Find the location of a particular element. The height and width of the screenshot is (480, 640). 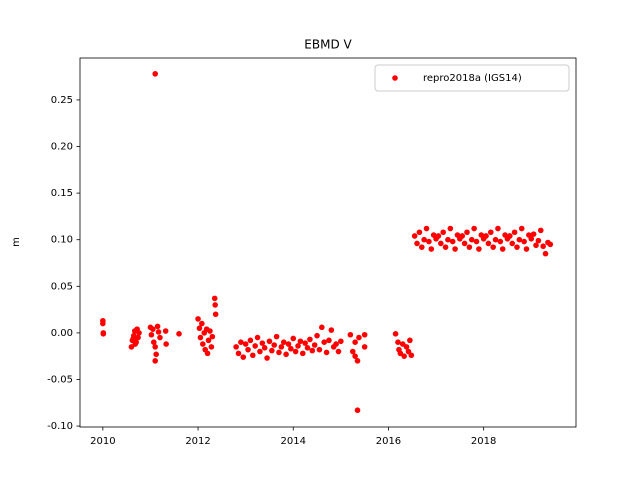

y-tick-label: 0.25 is located at coordinates (62, 100).